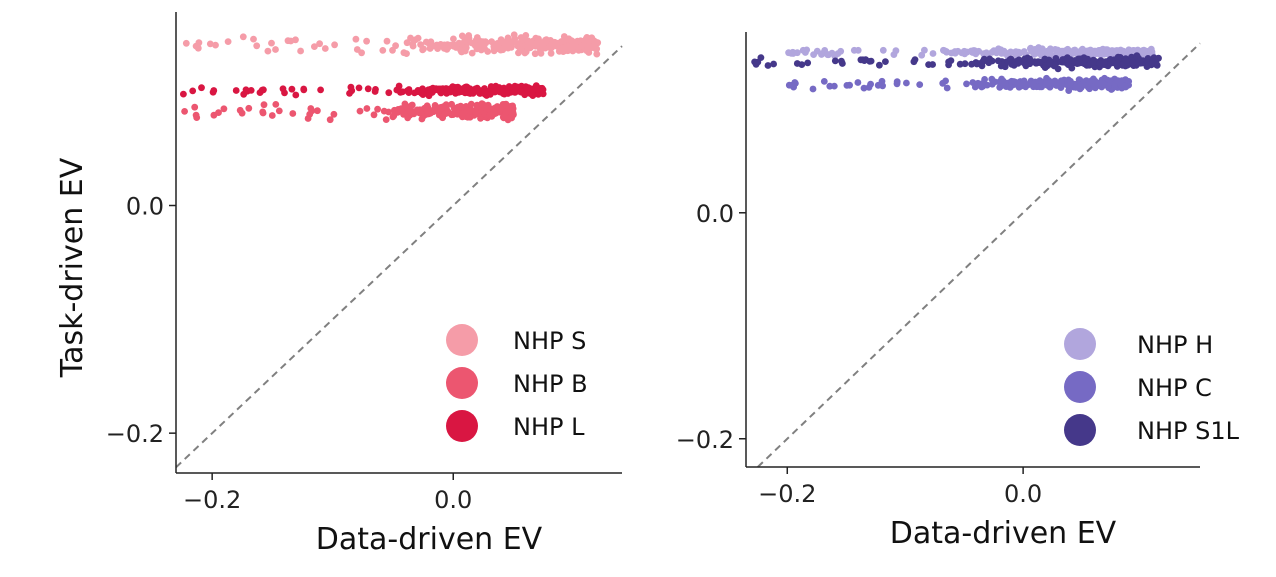 The width and height of the screenshot is (1276, 577). I want to click on x-tick-label: 0.0, so click(453, 500).